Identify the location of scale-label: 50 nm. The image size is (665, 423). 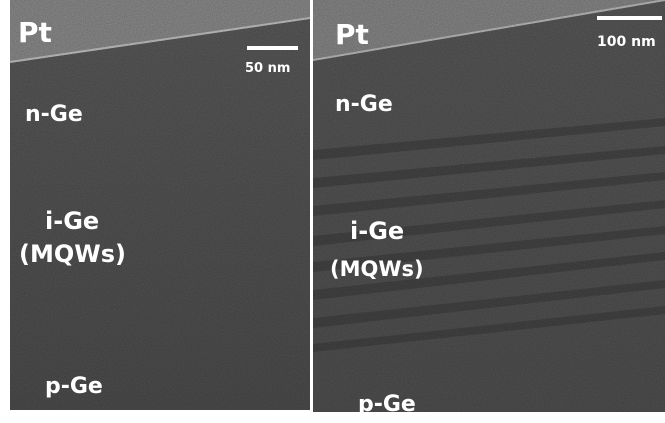
(267, 68).